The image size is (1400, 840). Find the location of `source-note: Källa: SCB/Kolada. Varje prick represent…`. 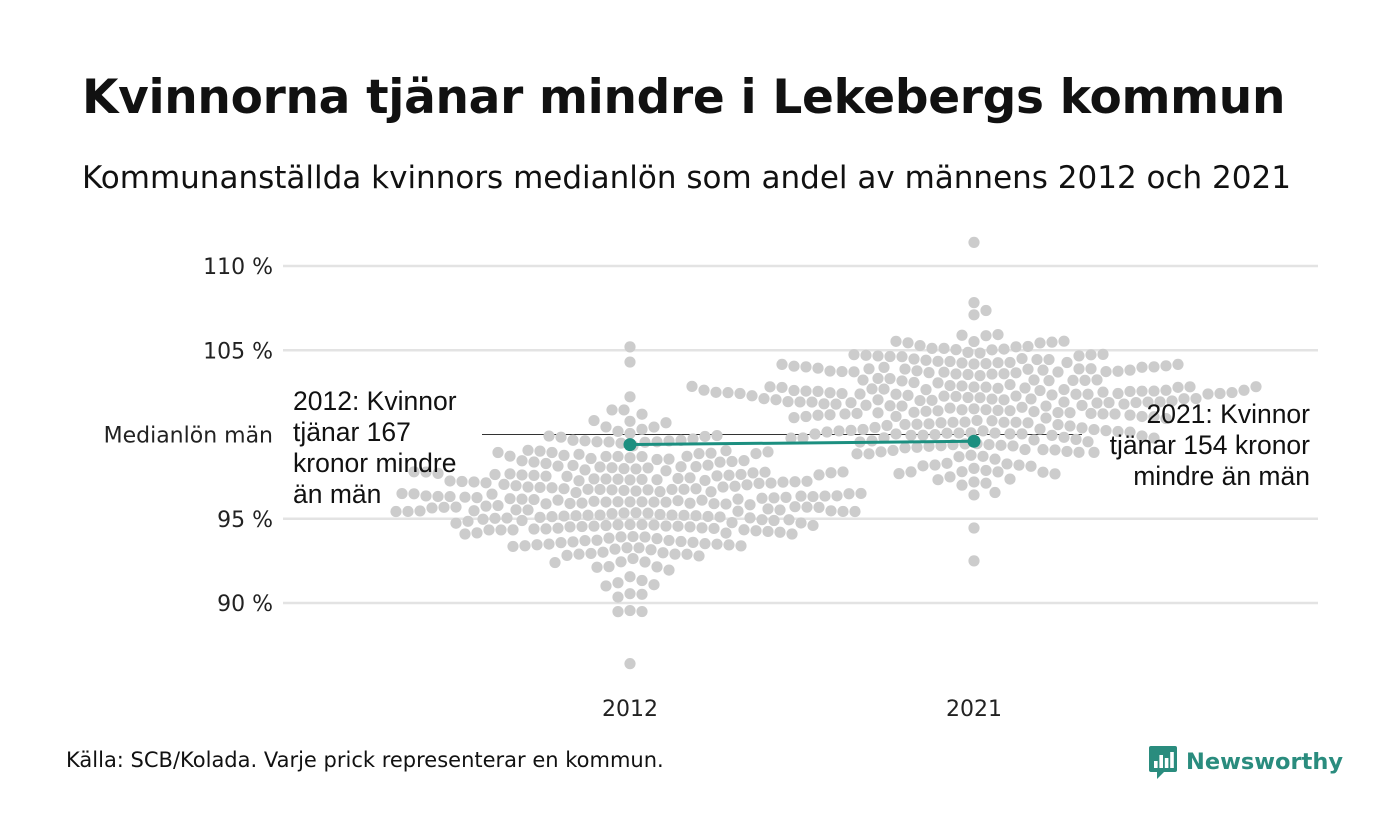

source-note: Källa: SCB/Kolada. Varje prick represent… is located at coordinates (365, 760).